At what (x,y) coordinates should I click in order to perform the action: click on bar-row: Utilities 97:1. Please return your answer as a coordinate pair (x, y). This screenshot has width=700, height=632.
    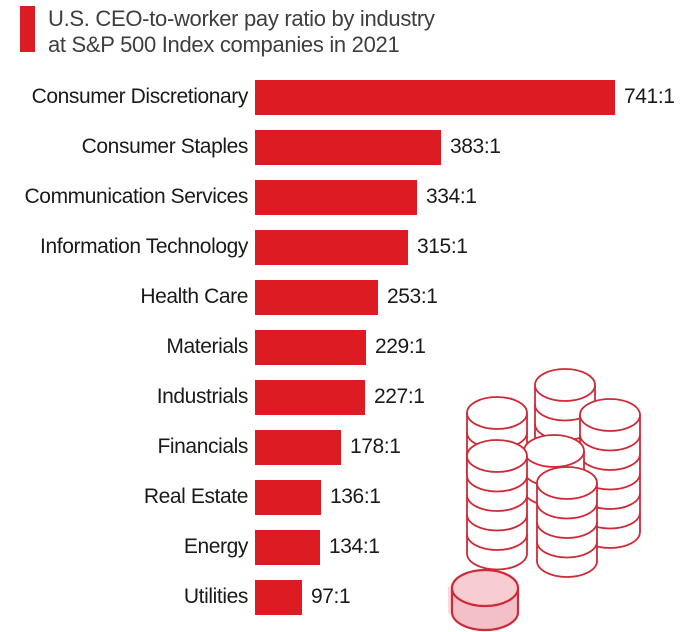
    Looking at the image, I should click on (350, 597).